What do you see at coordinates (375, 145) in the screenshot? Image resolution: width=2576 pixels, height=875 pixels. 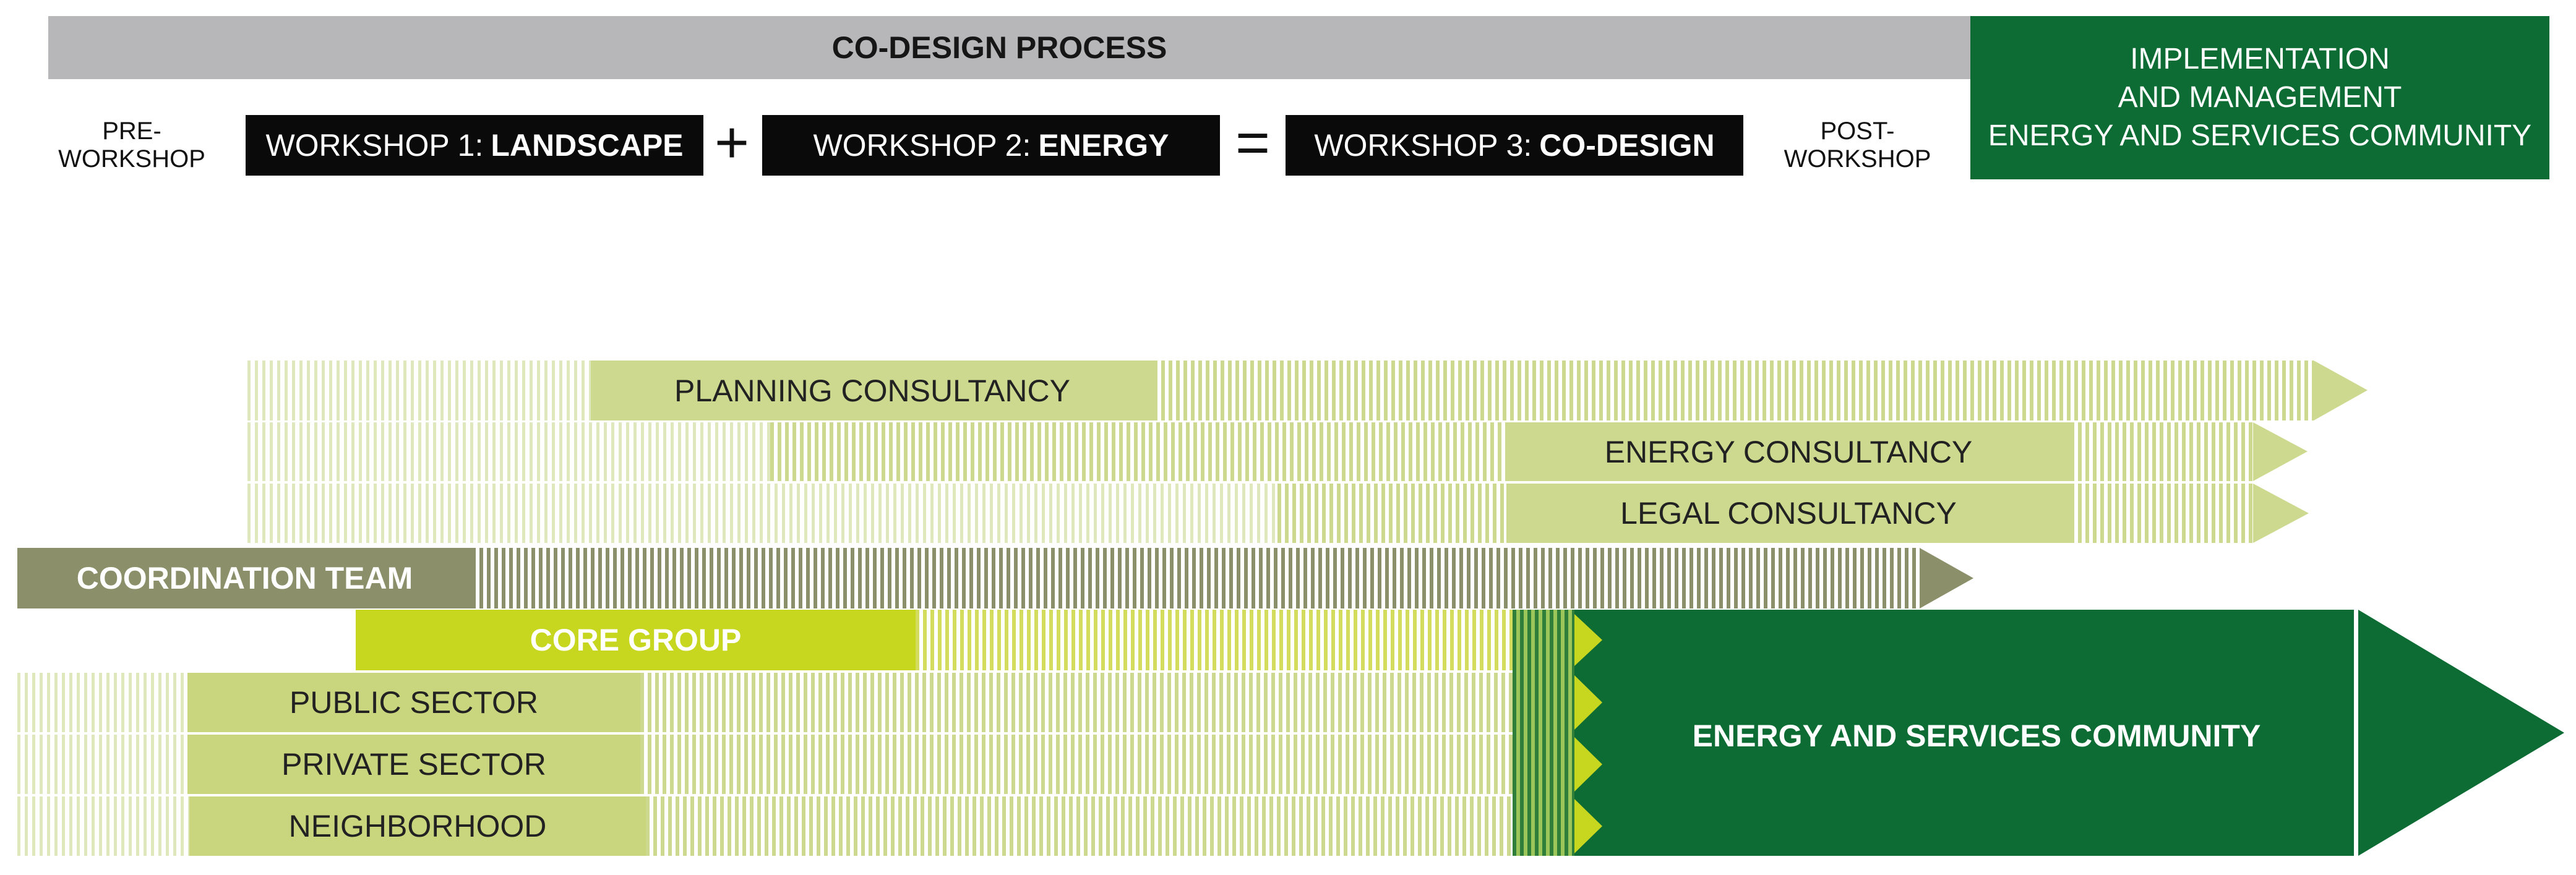 I see `workshop-1-prefix: WORKSHOP 1:` at bounding box center [375, 145].